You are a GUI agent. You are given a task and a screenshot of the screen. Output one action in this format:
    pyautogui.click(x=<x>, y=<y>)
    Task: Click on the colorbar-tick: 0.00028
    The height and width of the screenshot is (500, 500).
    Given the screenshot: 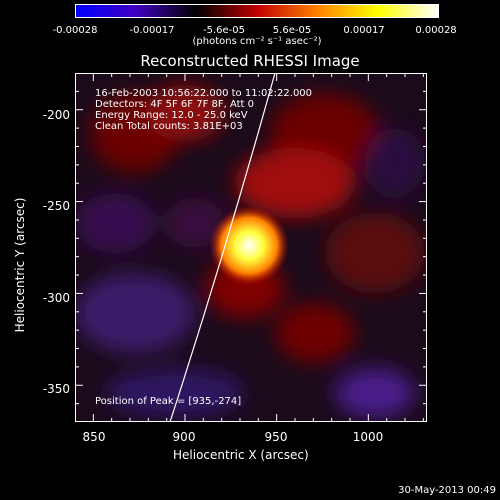 What is the action you would take?
    pyautogui.click(x=436, y=30)
    